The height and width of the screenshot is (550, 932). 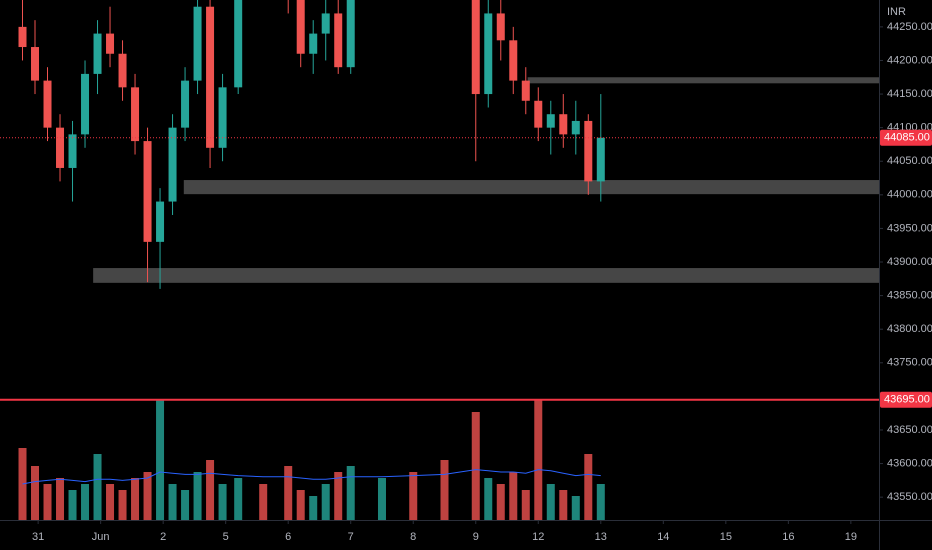 What do you see at coordinates (38, 537) in the screenshot?
I see `x-tick-label: 31` at bounding box center [38, 537].